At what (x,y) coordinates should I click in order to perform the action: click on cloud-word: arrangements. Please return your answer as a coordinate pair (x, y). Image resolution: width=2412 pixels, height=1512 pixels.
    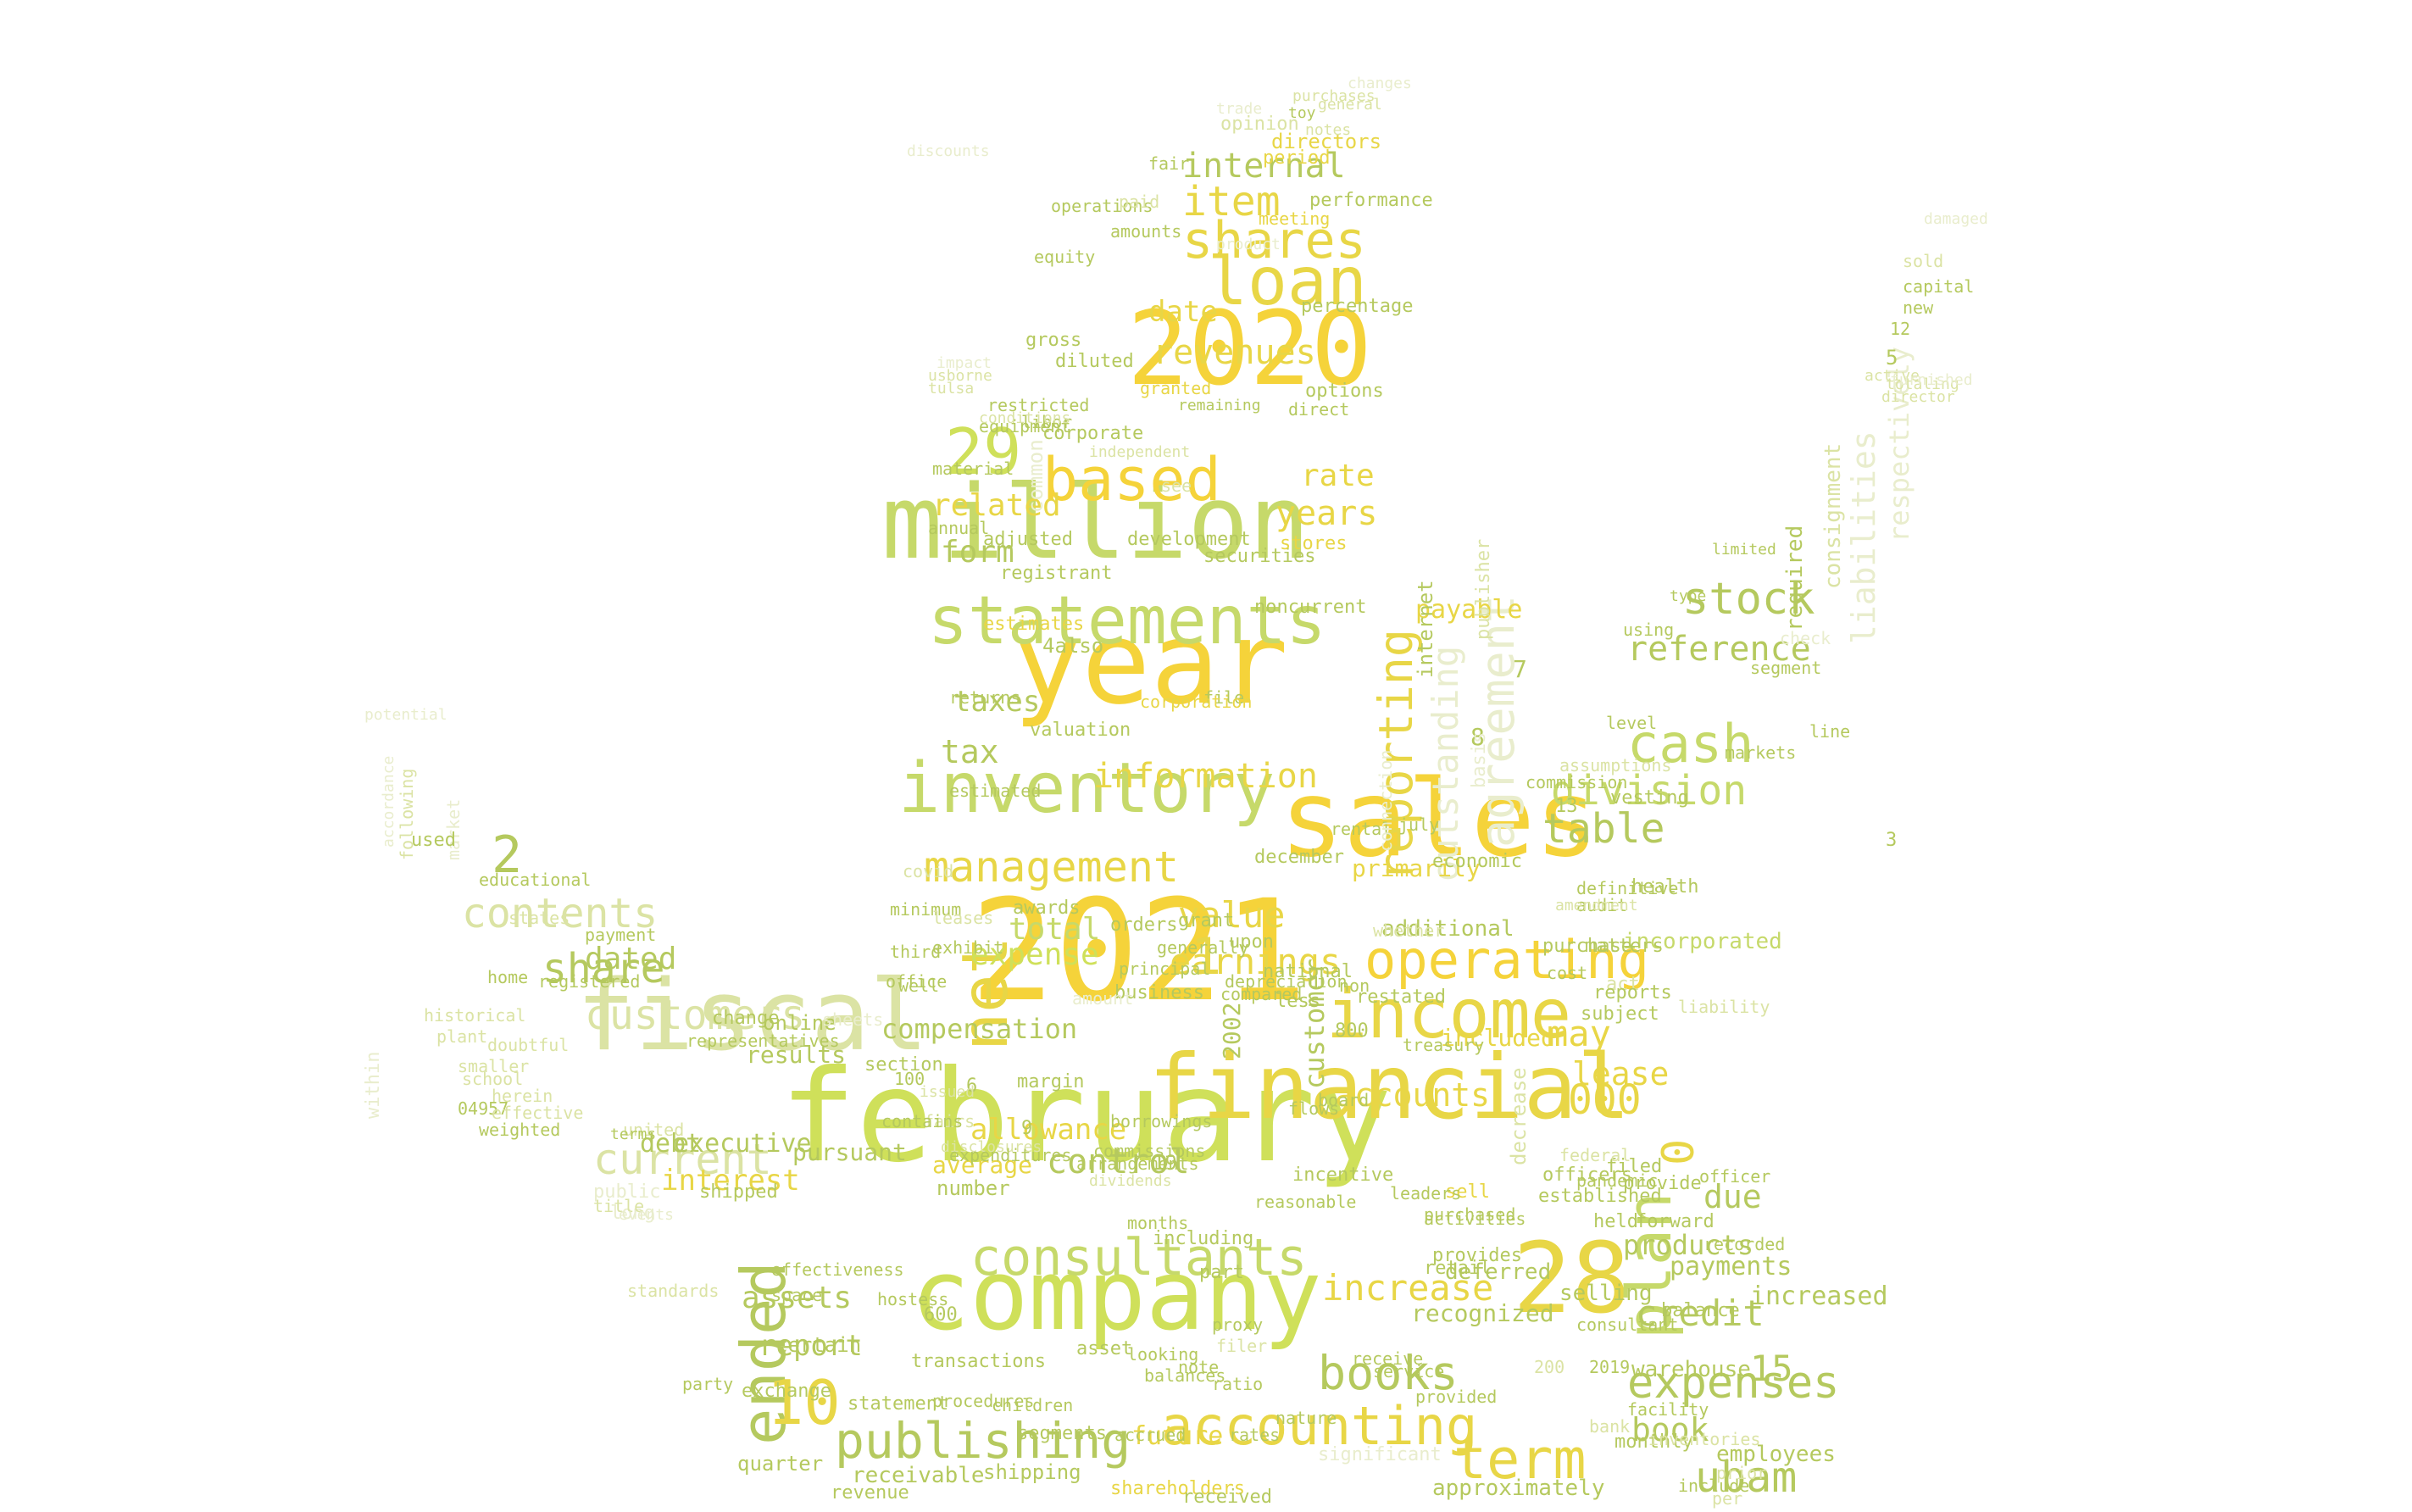
    Looking at the image, I should click on (1137, 1163).